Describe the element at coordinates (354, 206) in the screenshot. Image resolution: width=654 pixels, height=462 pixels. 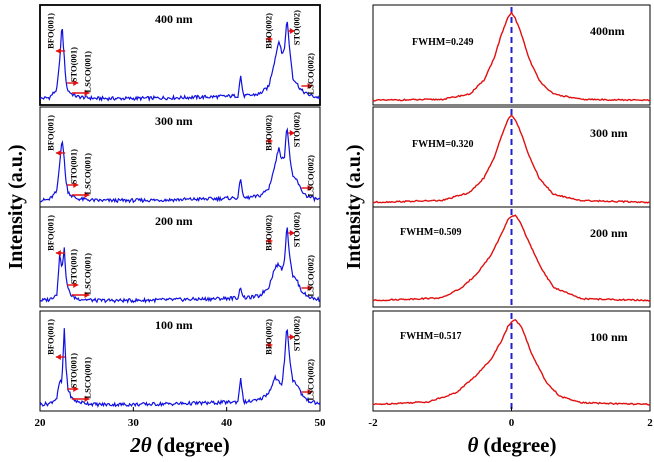
I see `right-y-axis-label: Intensity (a.u.)` at that location.